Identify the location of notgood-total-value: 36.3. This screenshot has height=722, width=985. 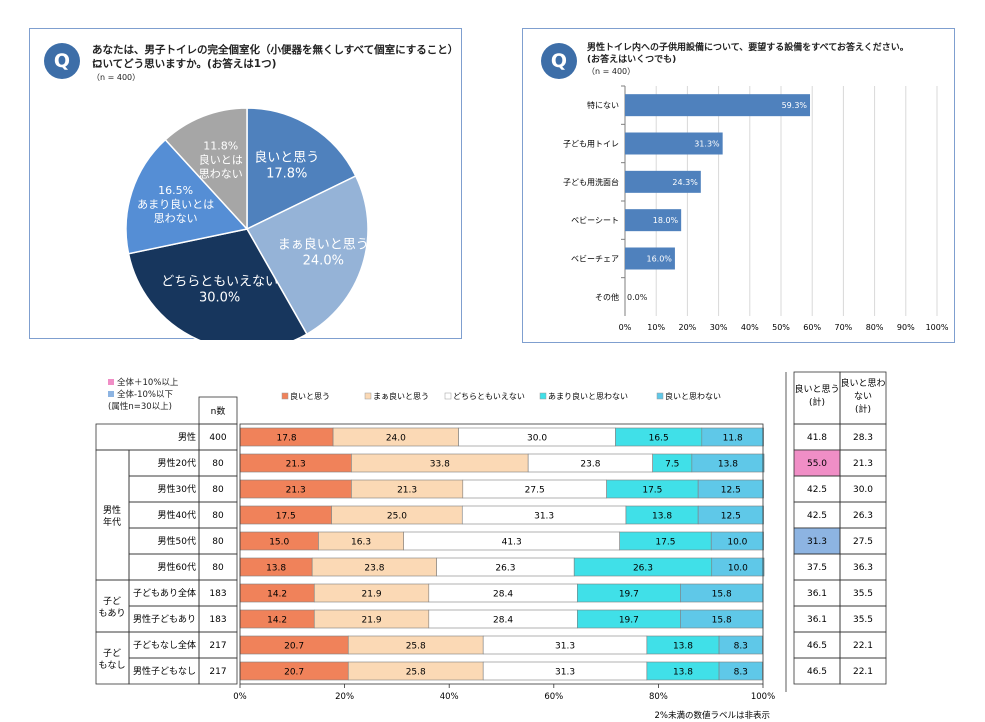
(863, 568).